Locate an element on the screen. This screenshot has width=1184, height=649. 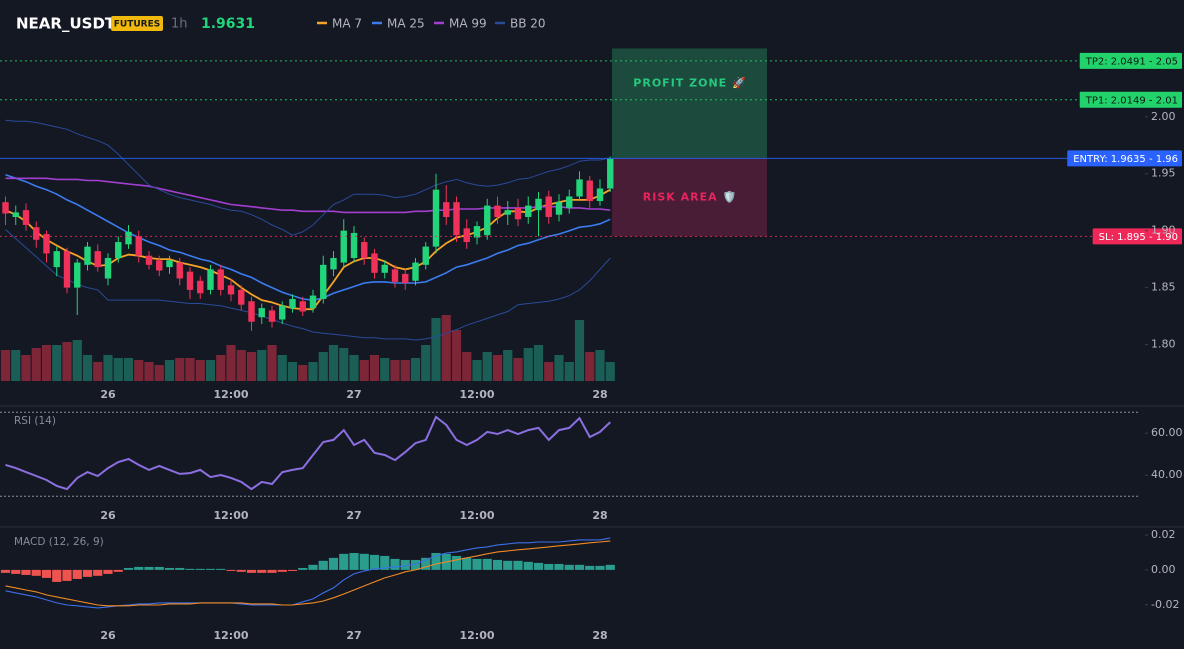
x-tick-label: 28 is located at coordinates (599, 394).